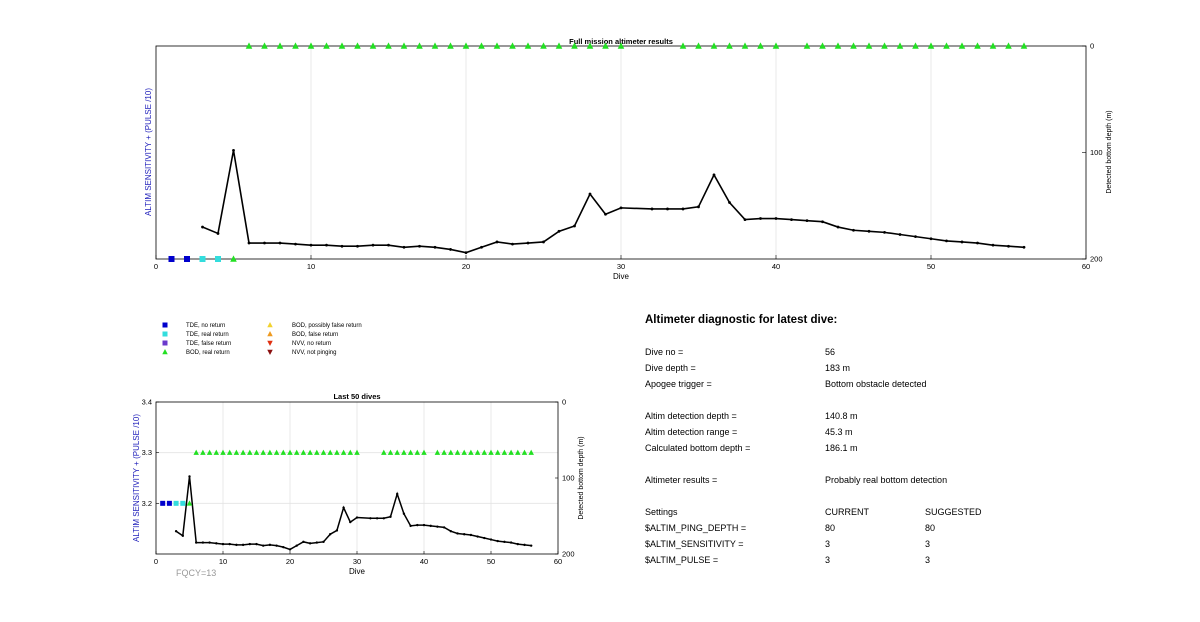  I want to click on settings-header-current: CURRENT, so click(847, 512).